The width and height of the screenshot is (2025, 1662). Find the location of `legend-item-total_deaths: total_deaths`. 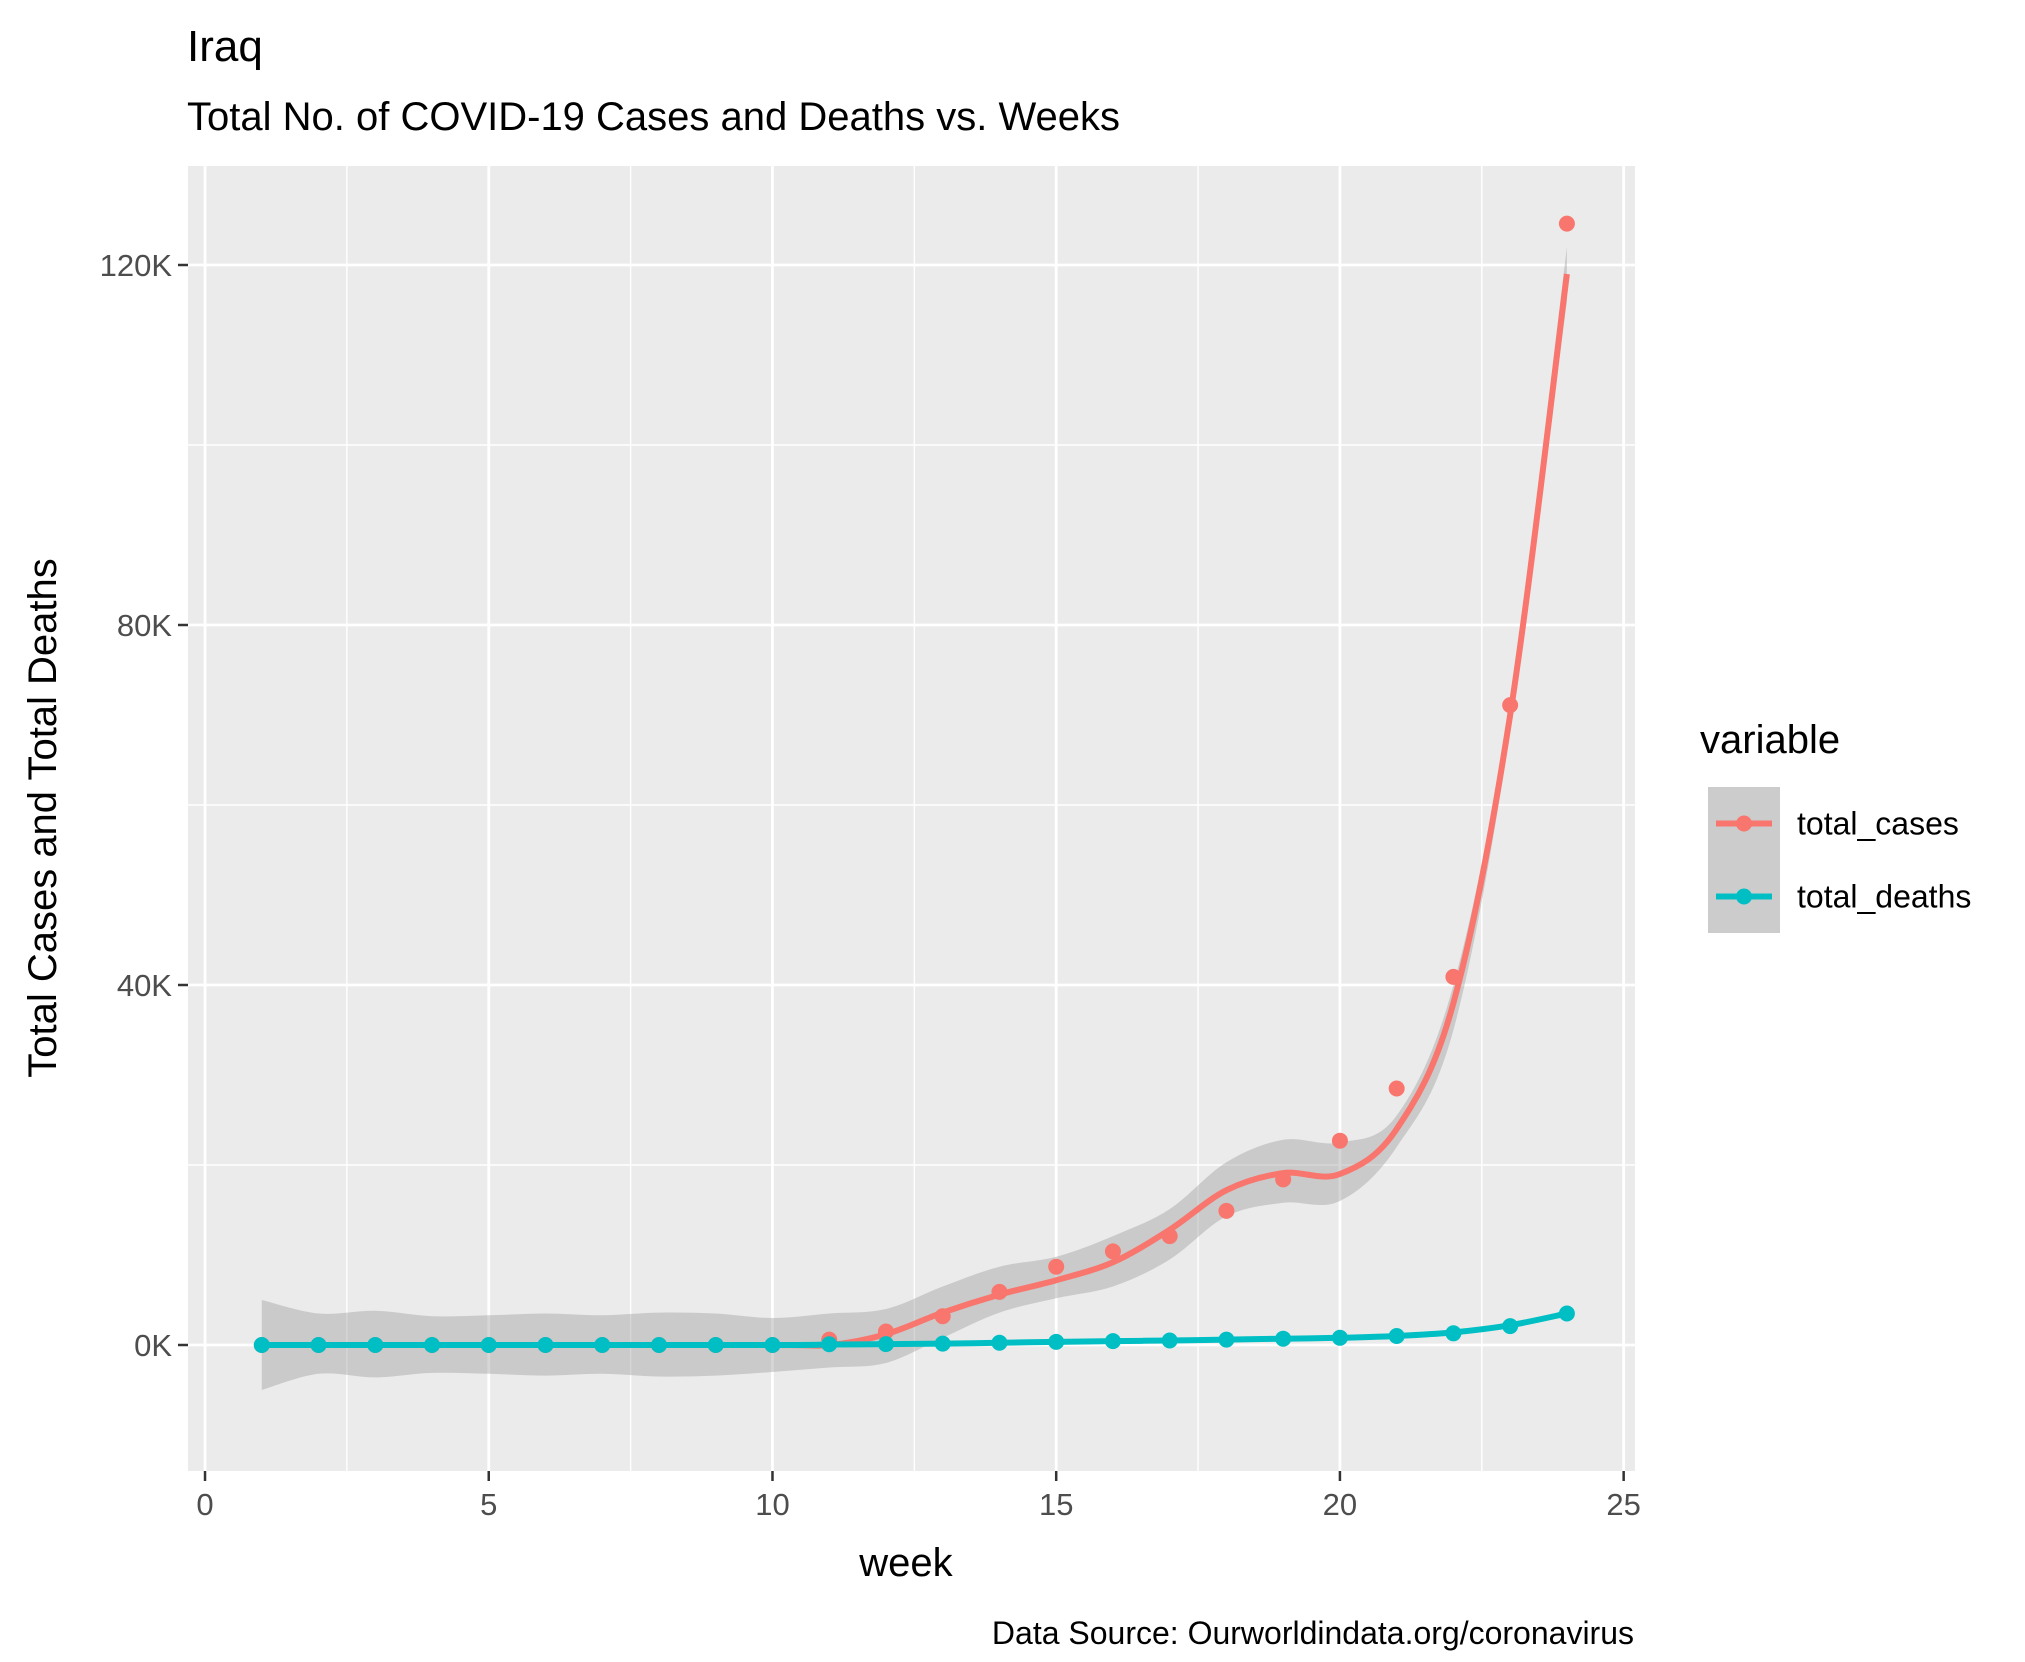

legend-item-total_deaths: total_deaths is located at coordinates (1839, 896).